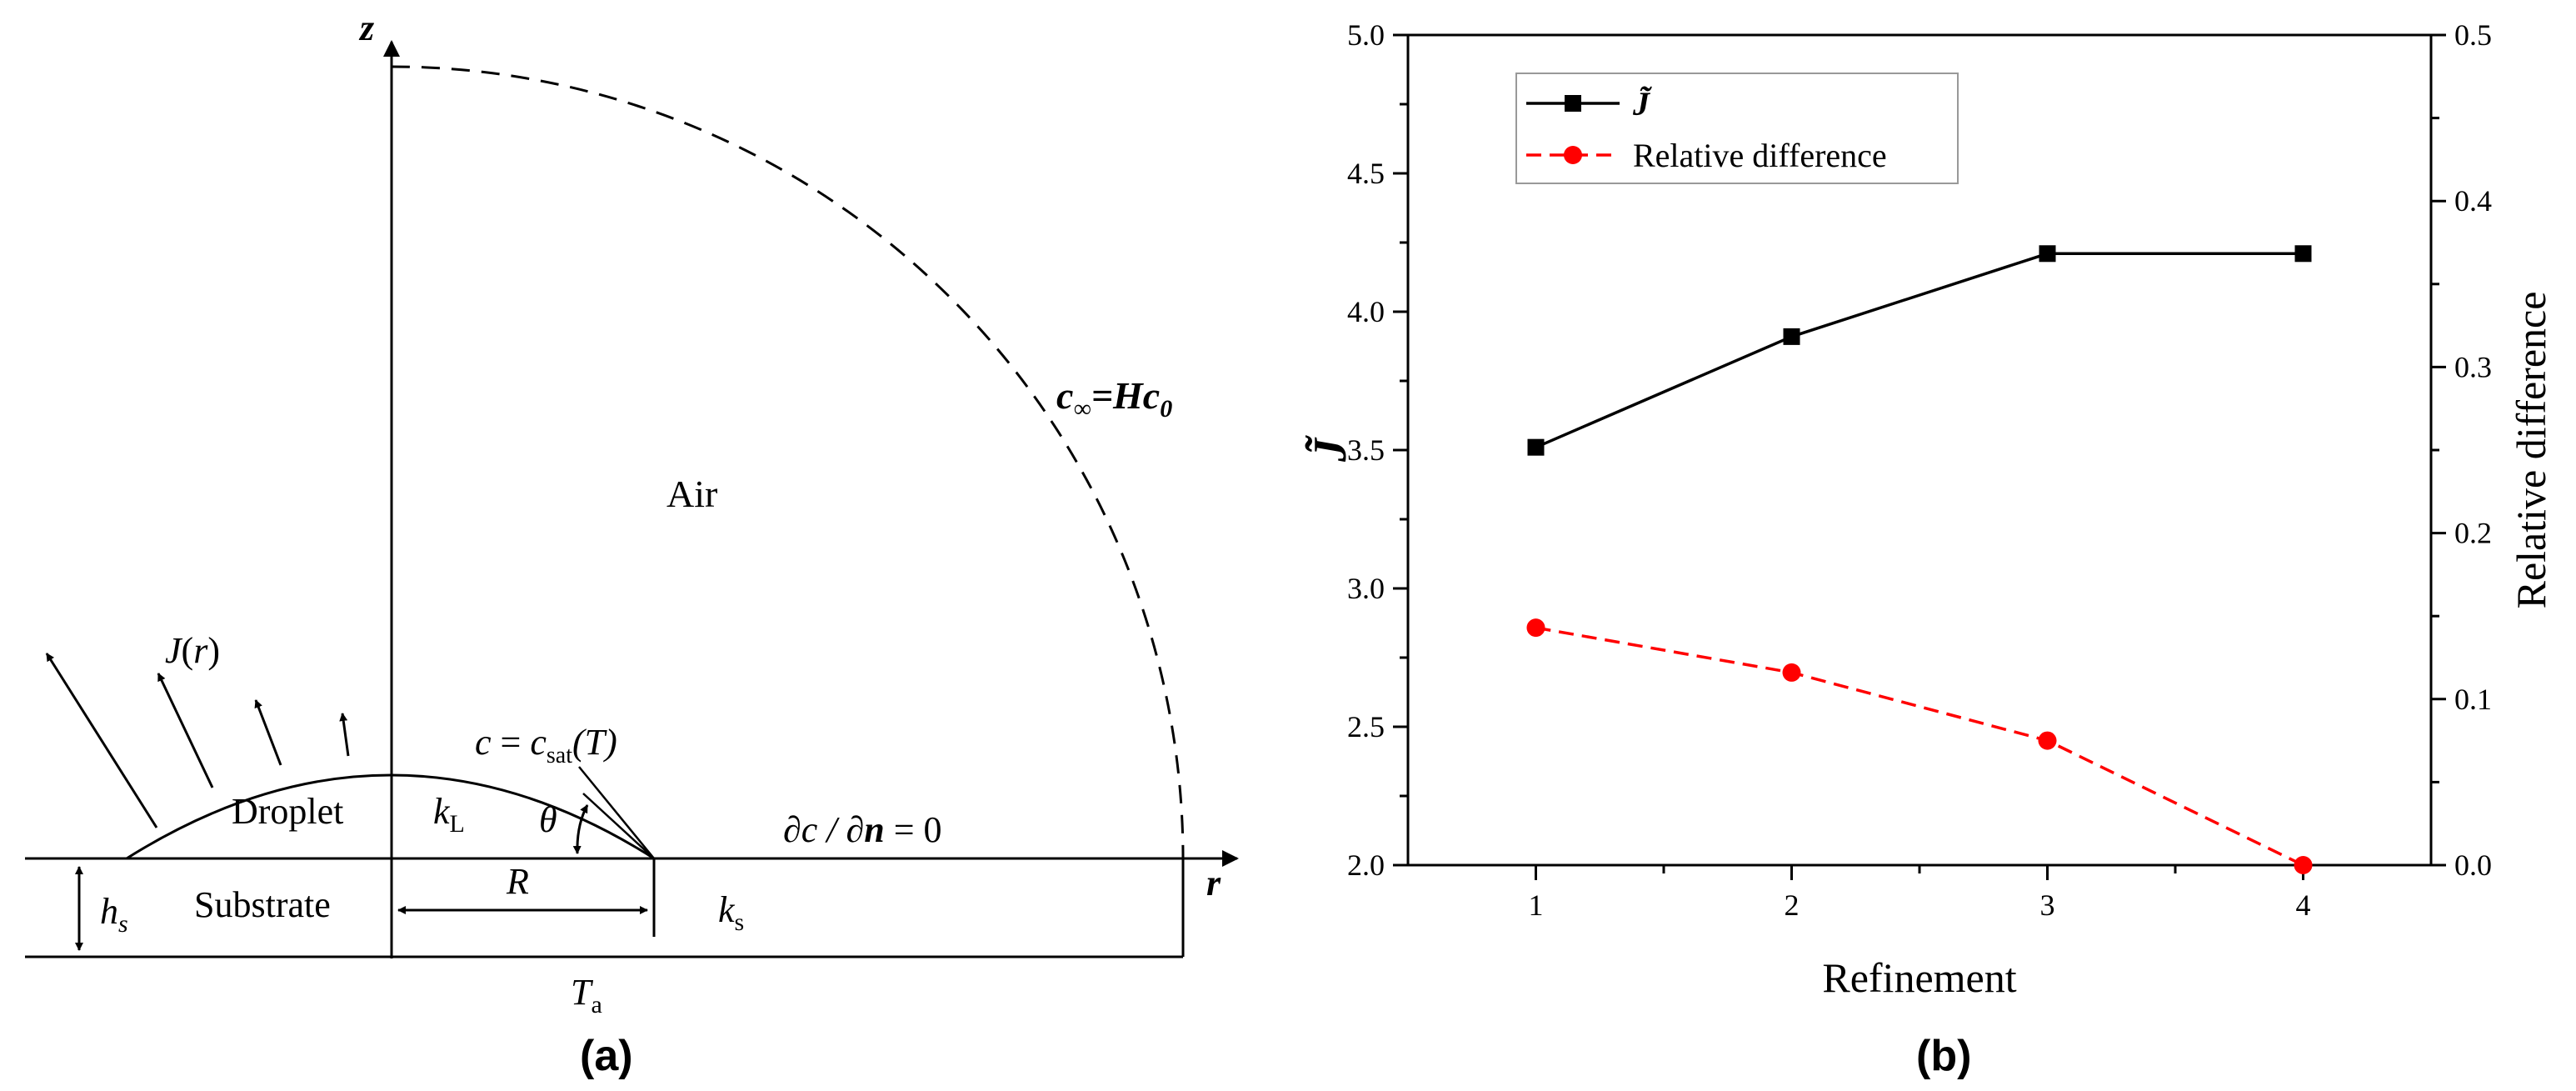  Describe the element at coordinates (192, 650) in the screenshot. I see `flux-label: J(r)` at that location.